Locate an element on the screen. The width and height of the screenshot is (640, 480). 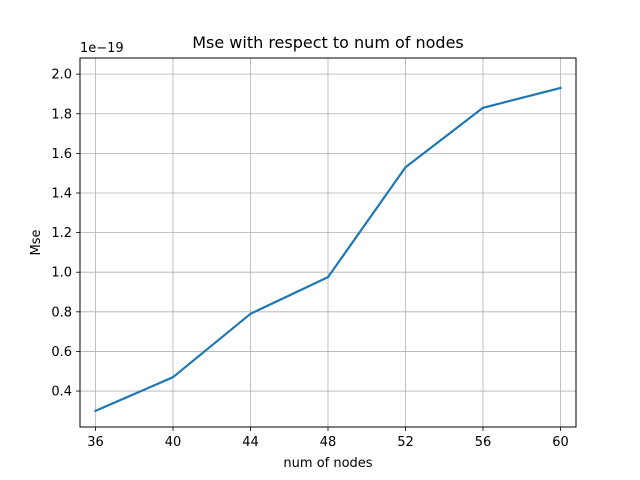
y-tick-label: 0.8 is located at coordinates (61, 312).